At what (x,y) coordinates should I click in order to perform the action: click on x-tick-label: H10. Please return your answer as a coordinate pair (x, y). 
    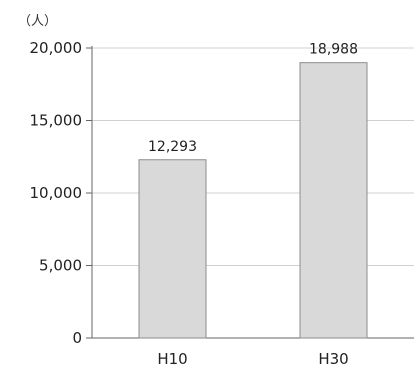
    Looking at the image, I should click on (172, 359).